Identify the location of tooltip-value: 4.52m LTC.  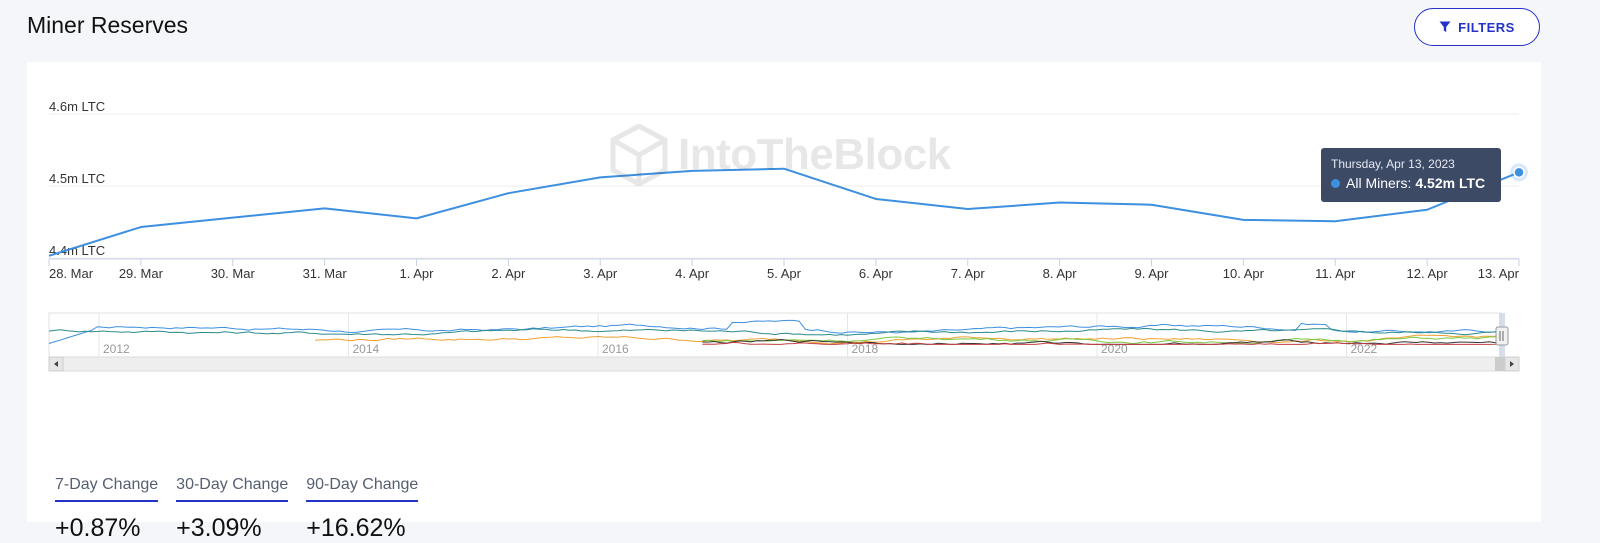
(1450, 183).